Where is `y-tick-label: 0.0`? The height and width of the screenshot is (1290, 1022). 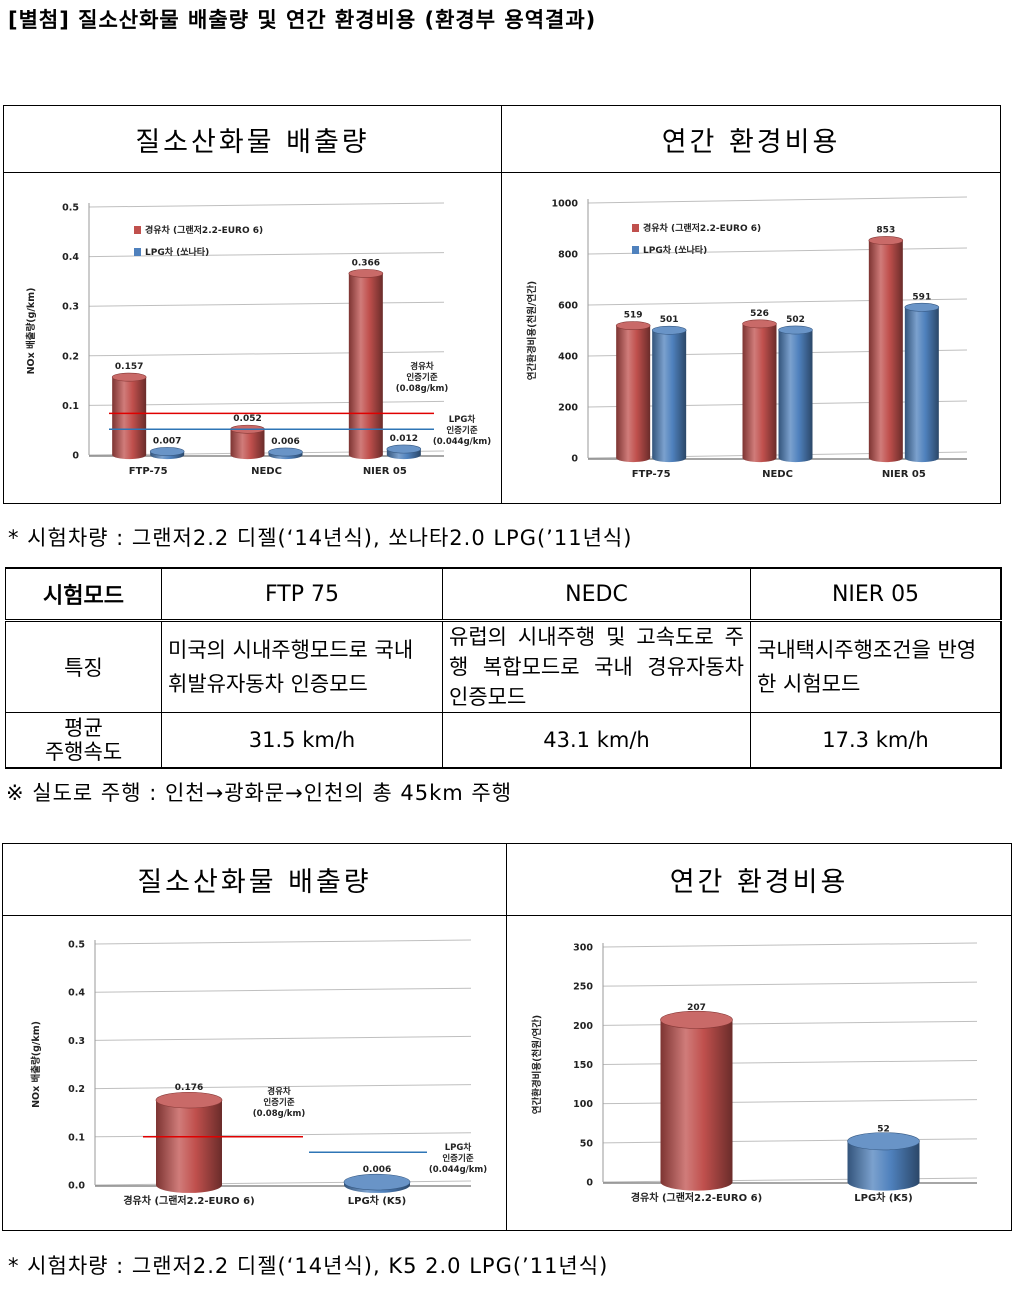
y-tick-label: 0.0 is located at coordinates (76, 1186).